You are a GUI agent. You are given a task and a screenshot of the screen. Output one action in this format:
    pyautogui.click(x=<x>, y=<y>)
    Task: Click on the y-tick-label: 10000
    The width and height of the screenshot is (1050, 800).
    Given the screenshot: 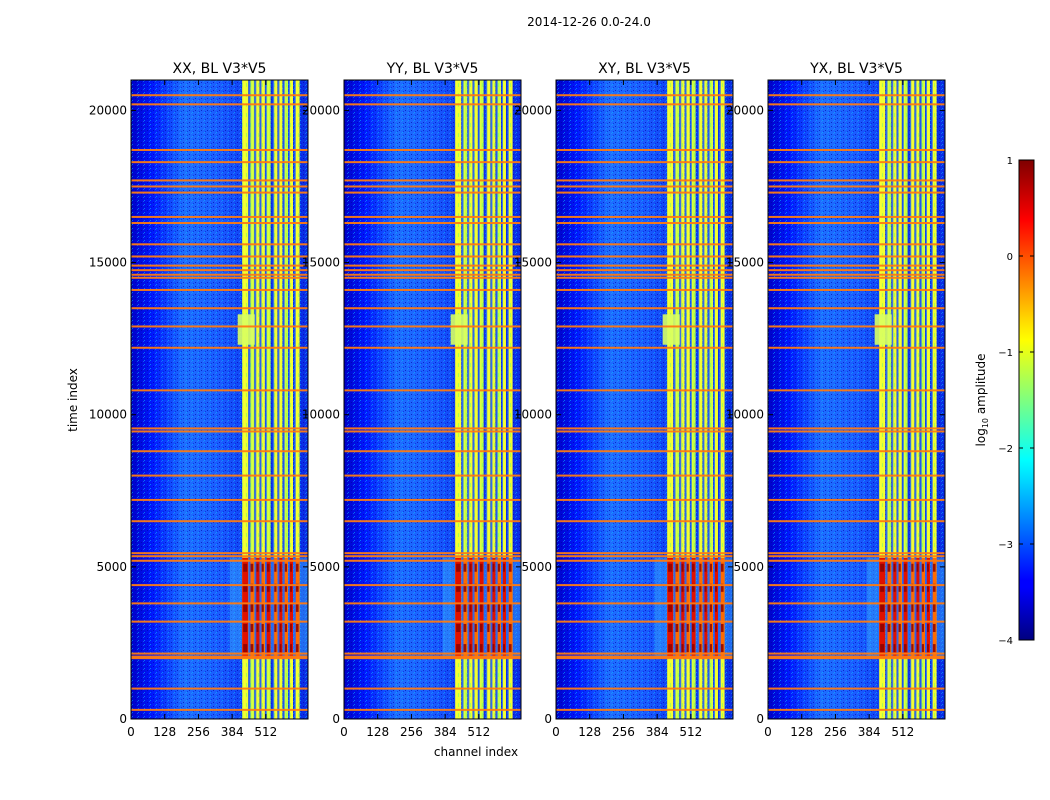 What is the action you would take?
    pyautogui.click(x=321, y=415)
    